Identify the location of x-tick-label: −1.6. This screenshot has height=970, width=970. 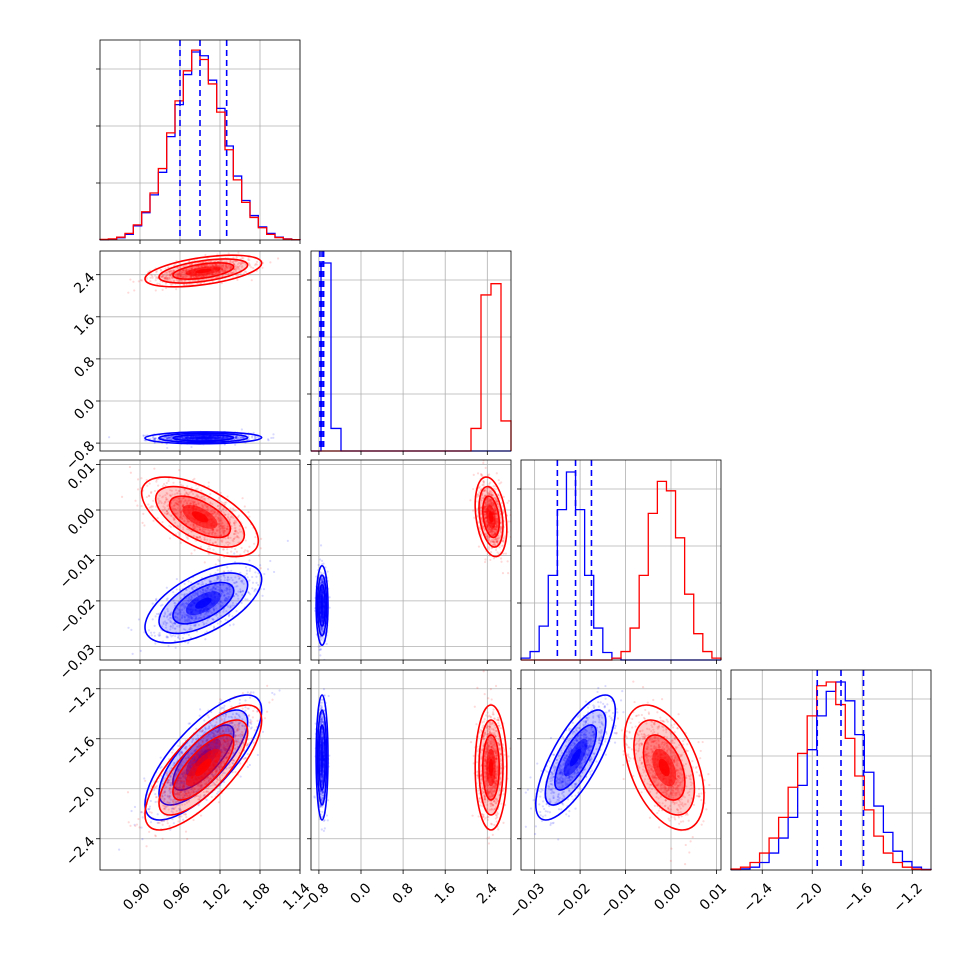
(858, 897).